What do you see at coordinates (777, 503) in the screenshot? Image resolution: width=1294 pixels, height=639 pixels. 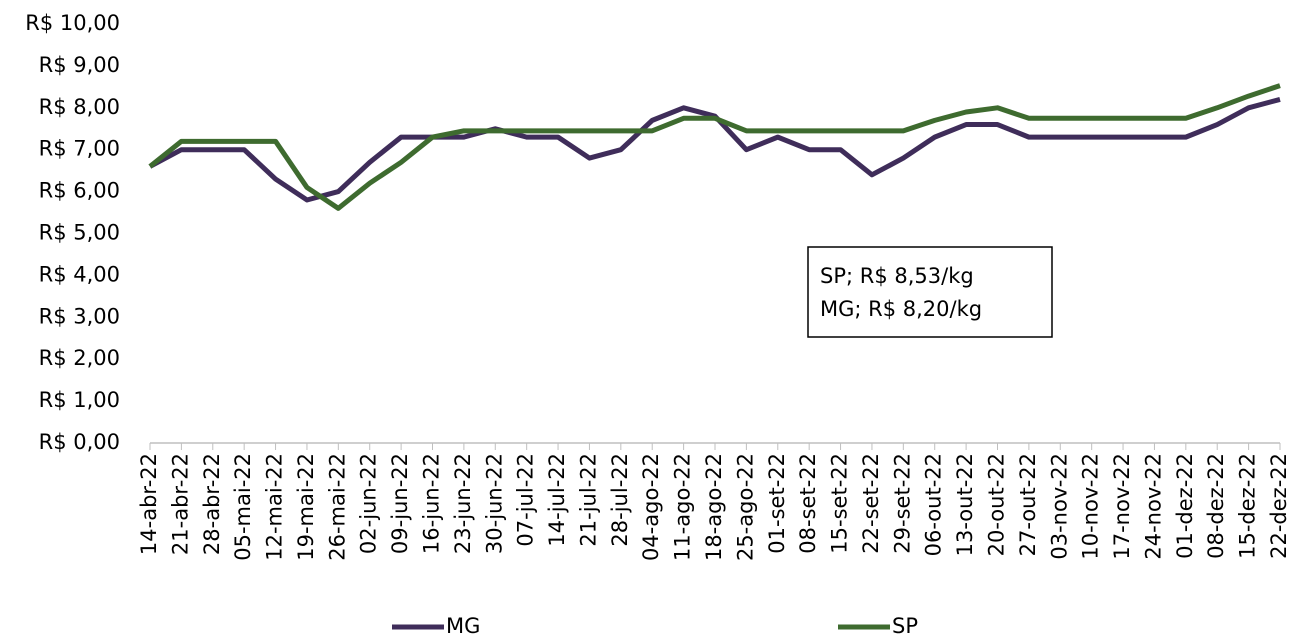 I see `x-tick-label: 01-set-22` at bounding box center [777, 503].